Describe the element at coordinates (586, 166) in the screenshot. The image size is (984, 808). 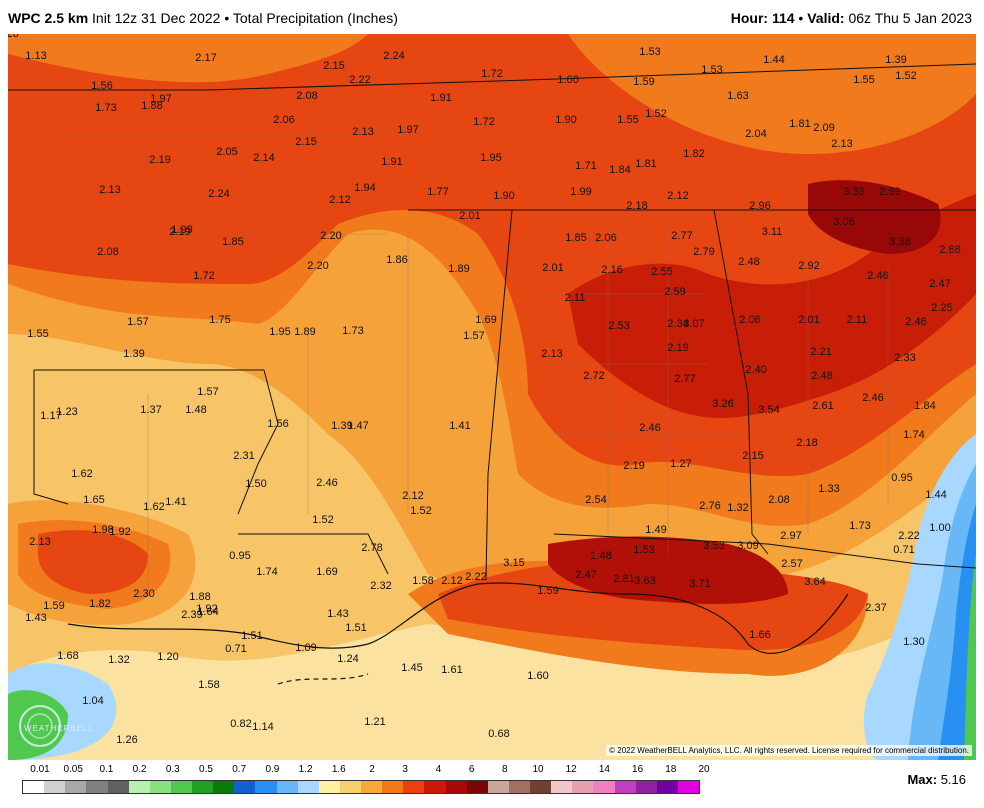
I see `precip-value-label: 1.71` at that location.